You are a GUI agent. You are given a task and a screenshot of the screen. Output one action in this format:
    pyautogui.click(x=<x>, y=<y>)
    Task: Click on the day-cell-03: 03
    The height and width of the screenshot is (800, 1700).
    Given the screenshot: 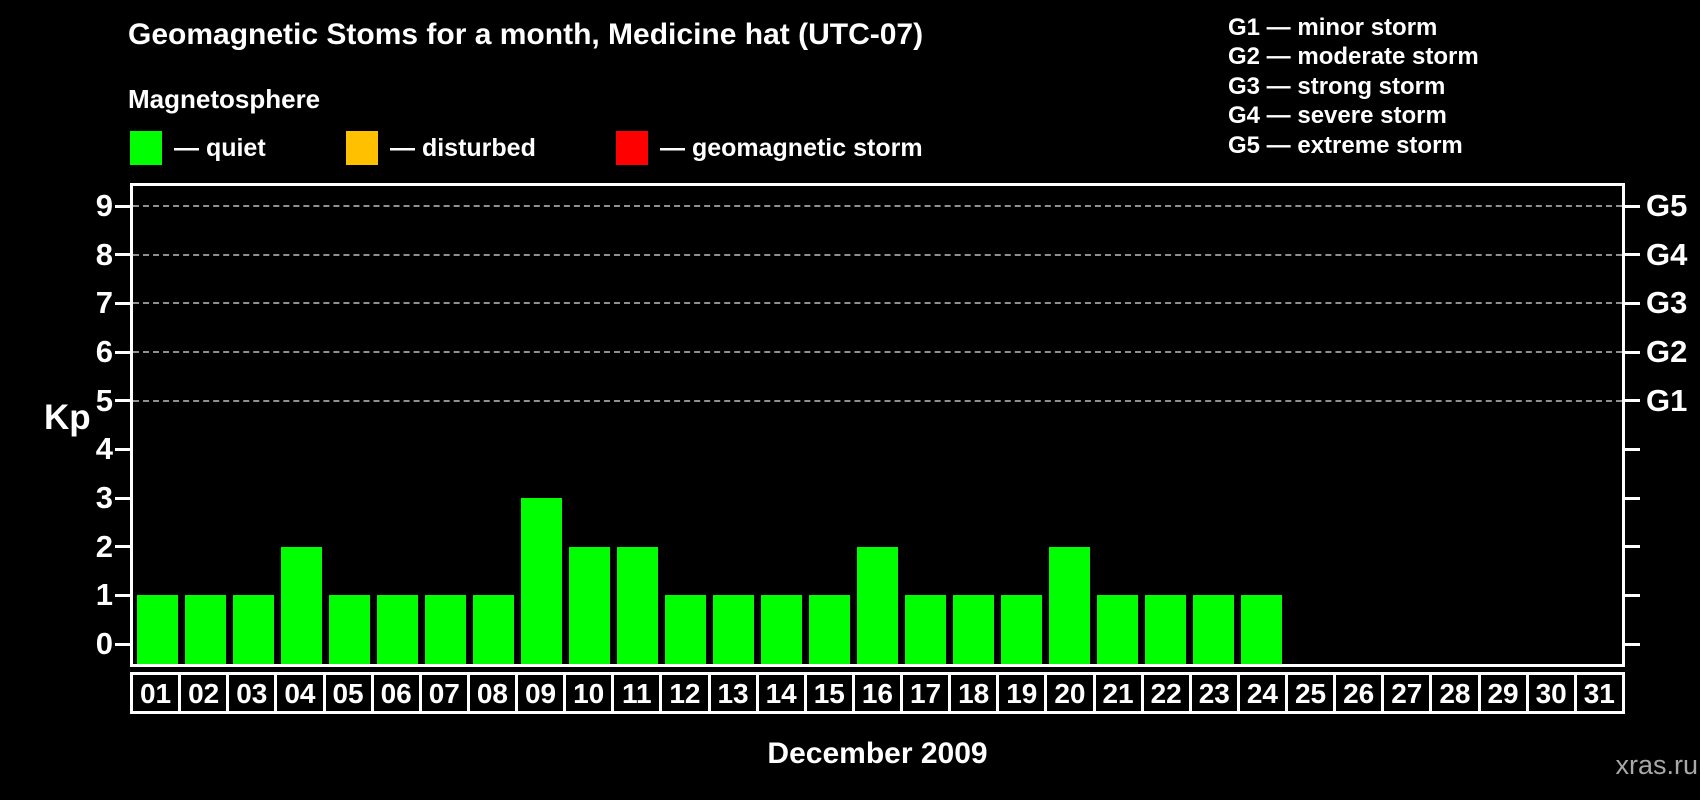 What is the action you would take?
    pyautogui.click(x=252, y=693)
    